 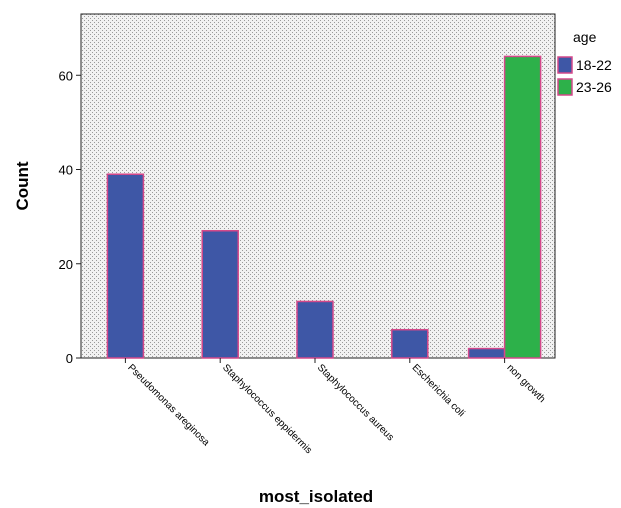 I want to click on x-tick-label: Escherichia coli, so click(x=438, y=390).